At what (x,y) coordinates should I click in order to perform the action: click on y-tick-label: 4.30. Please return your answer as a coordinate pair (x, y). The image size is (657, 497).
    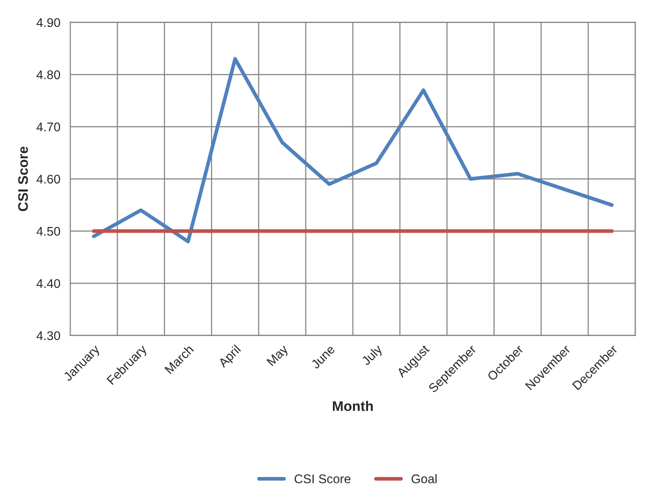
    Looking at the image, I should click on (48, 335).